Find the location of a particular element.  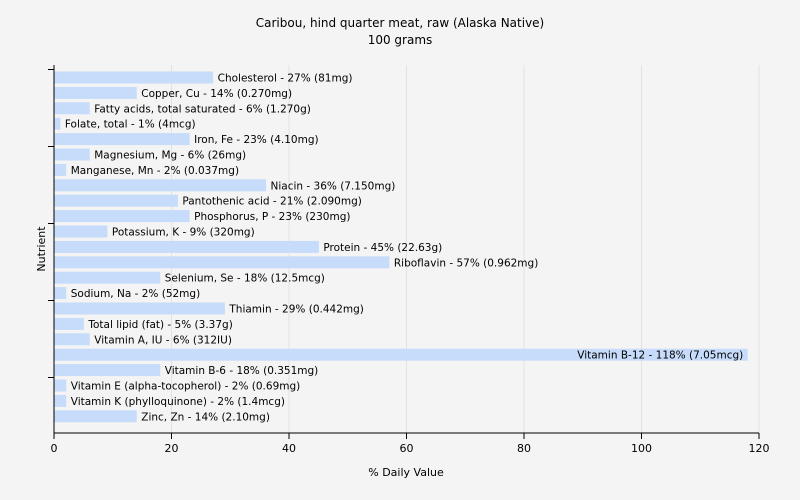

x-tick-label: 40 is located at coordinates (289, 448).